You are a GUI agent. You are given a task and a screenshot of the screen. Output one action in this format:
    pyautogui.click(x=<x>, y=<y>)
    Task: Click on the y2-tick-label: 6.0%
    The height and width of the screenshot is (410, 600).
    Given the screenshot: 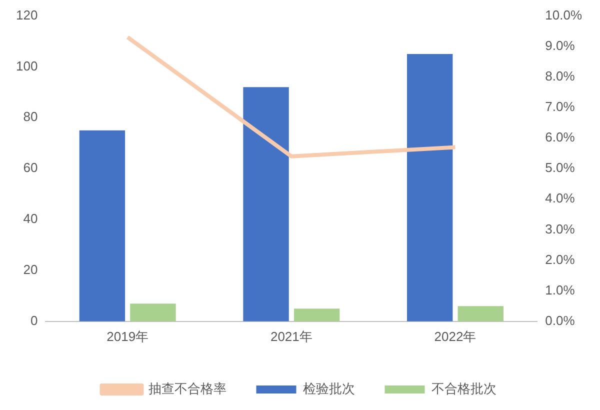 What is the action you would take?
    pyautogui.click(x=560, y=137)
    